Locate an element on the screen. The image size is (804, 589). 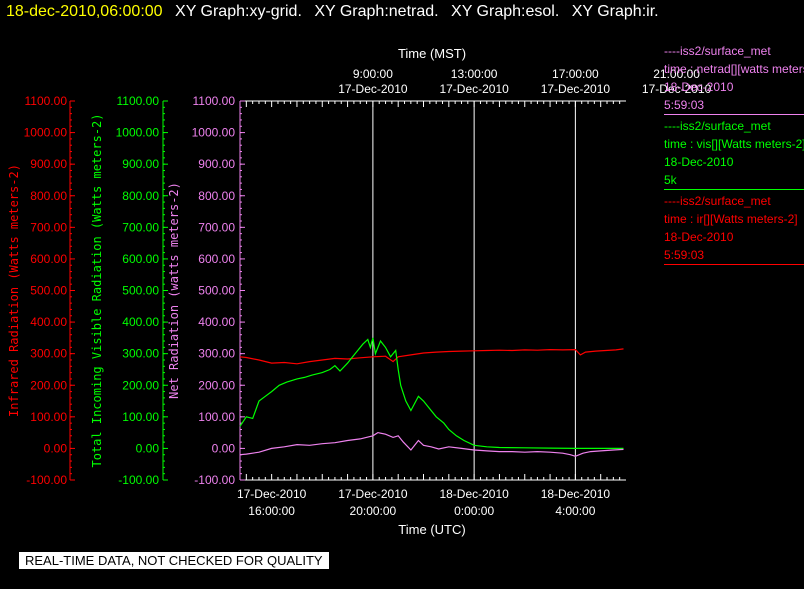
x-tick-label-time: 16:00:00 is located at coordinates (271, 511).